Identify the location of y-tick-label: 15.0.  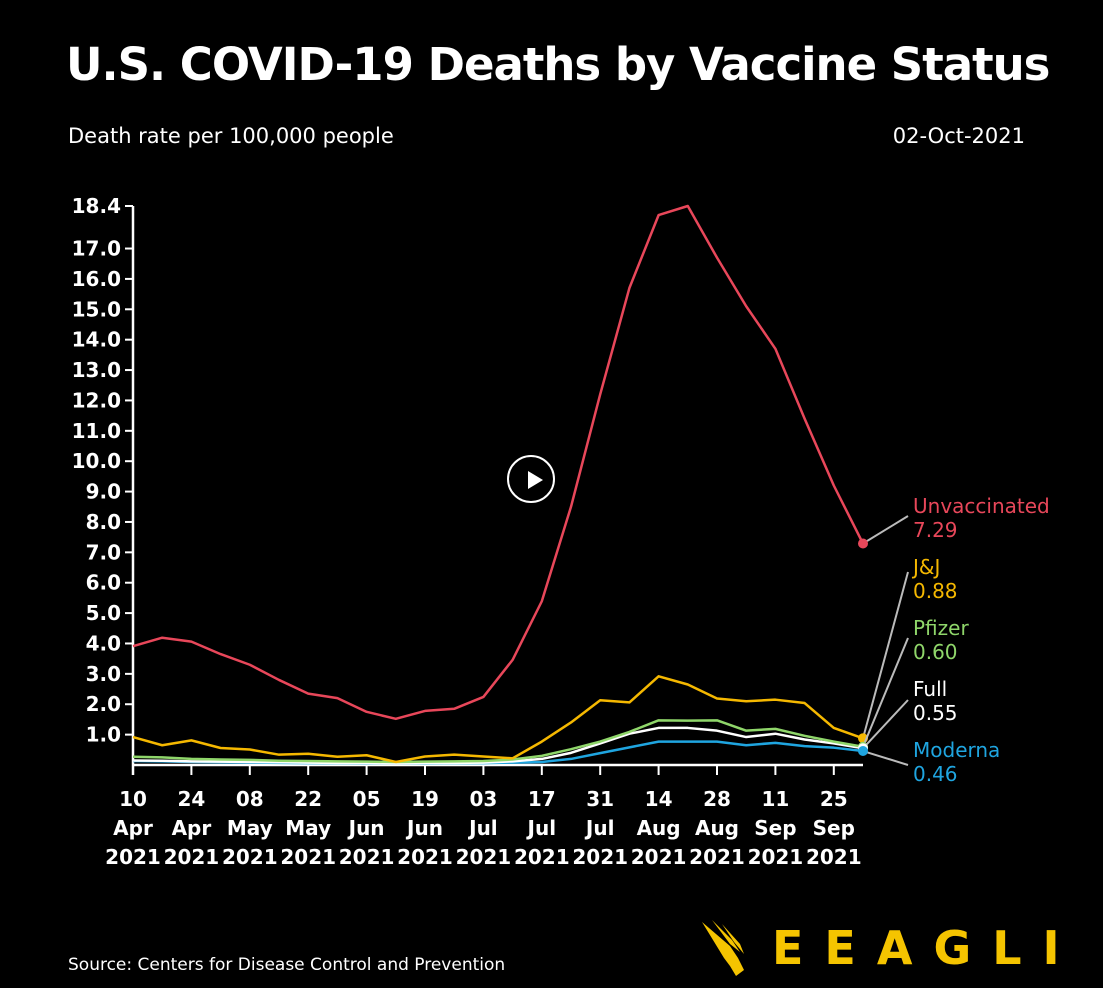
(96, 309).